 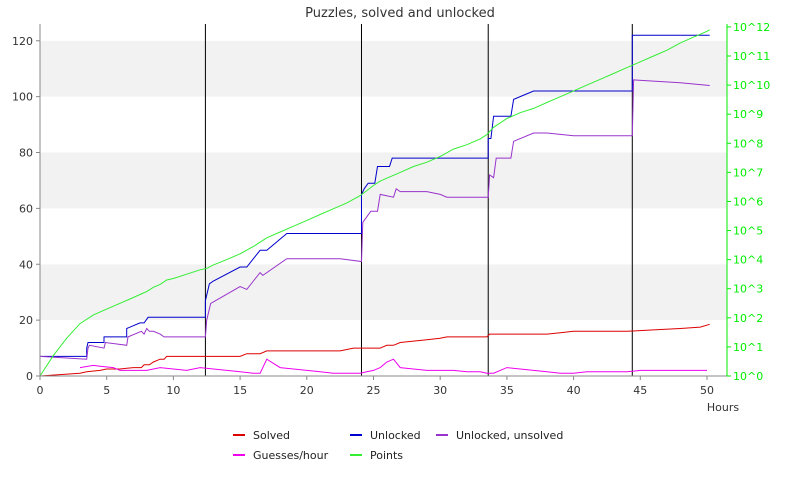 I want to click on y2-tick-label: 10^11, so click(x=751, y=56).